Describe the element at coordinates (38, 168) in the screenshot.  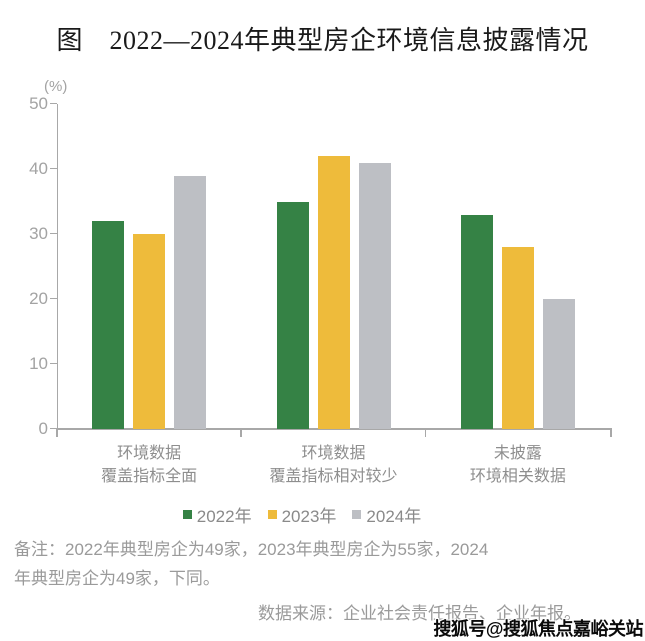
I see `y-tick-label: 40` at that location.